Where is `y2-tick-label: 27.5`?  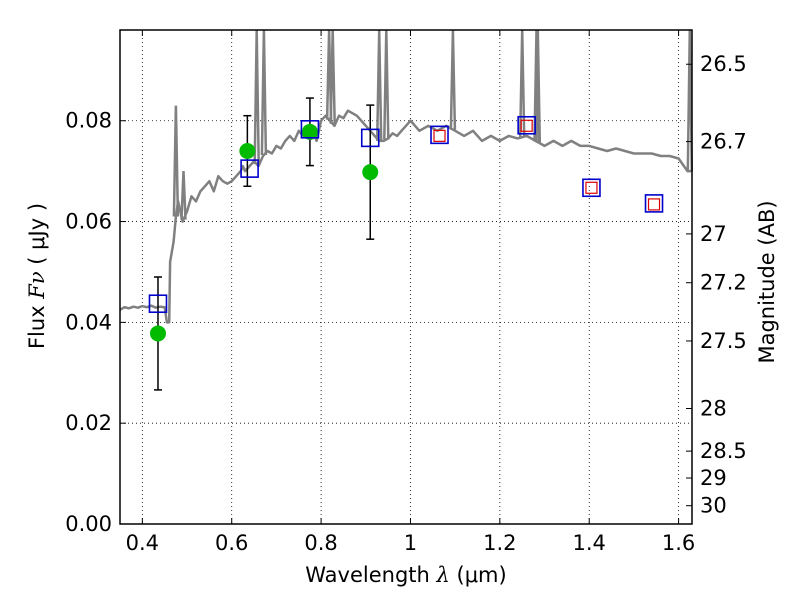
y2-tick-label: 27.5 is located at coordinates (723, 341).